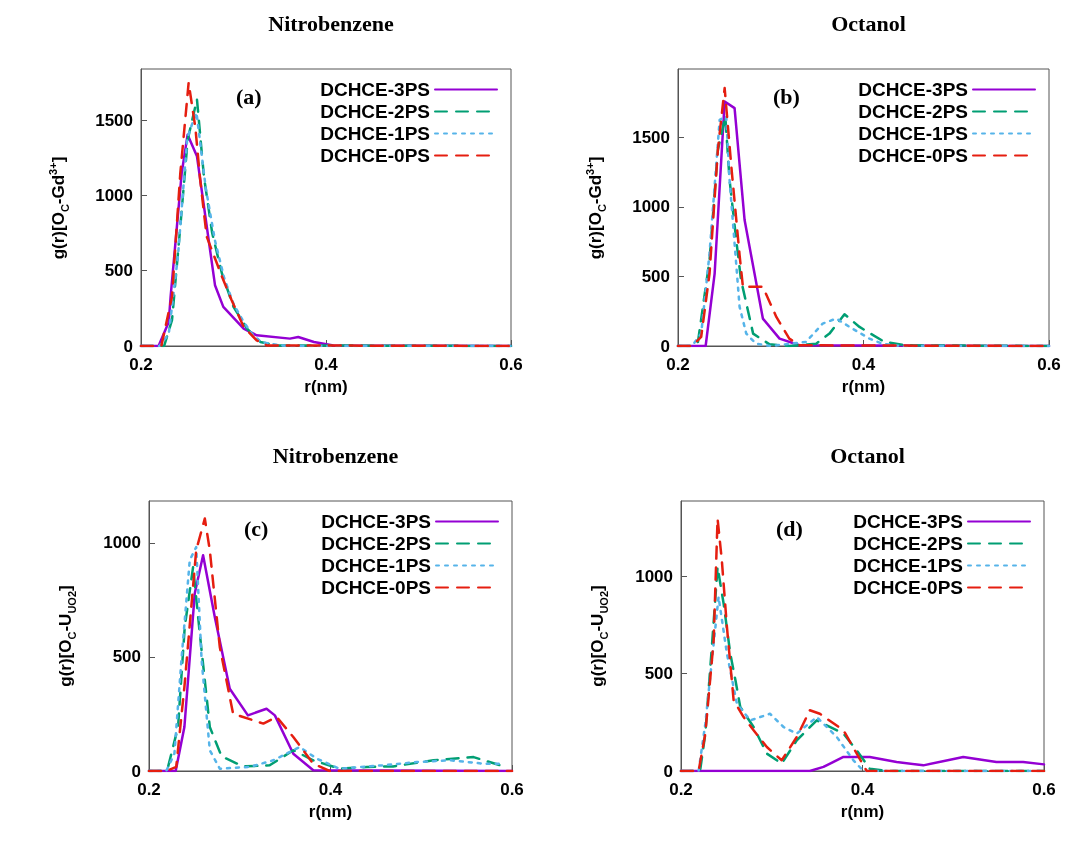  I want to click on annotation: (a), so click(249, 96).